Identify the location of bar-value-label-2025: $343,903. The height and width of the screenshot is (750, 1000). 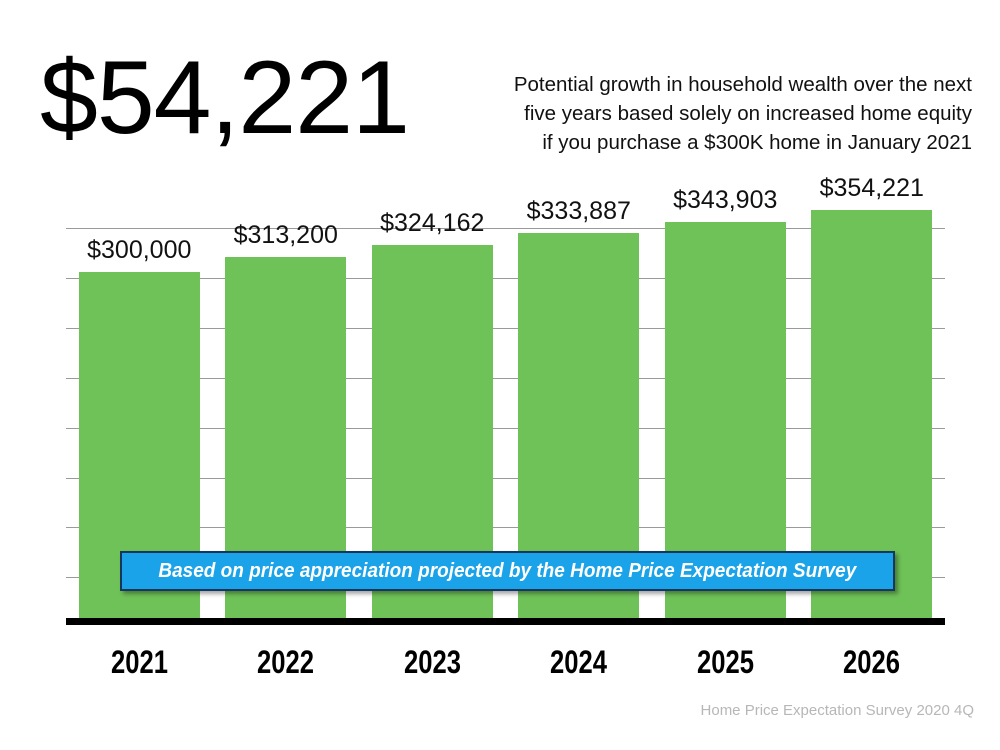
(725, 199).